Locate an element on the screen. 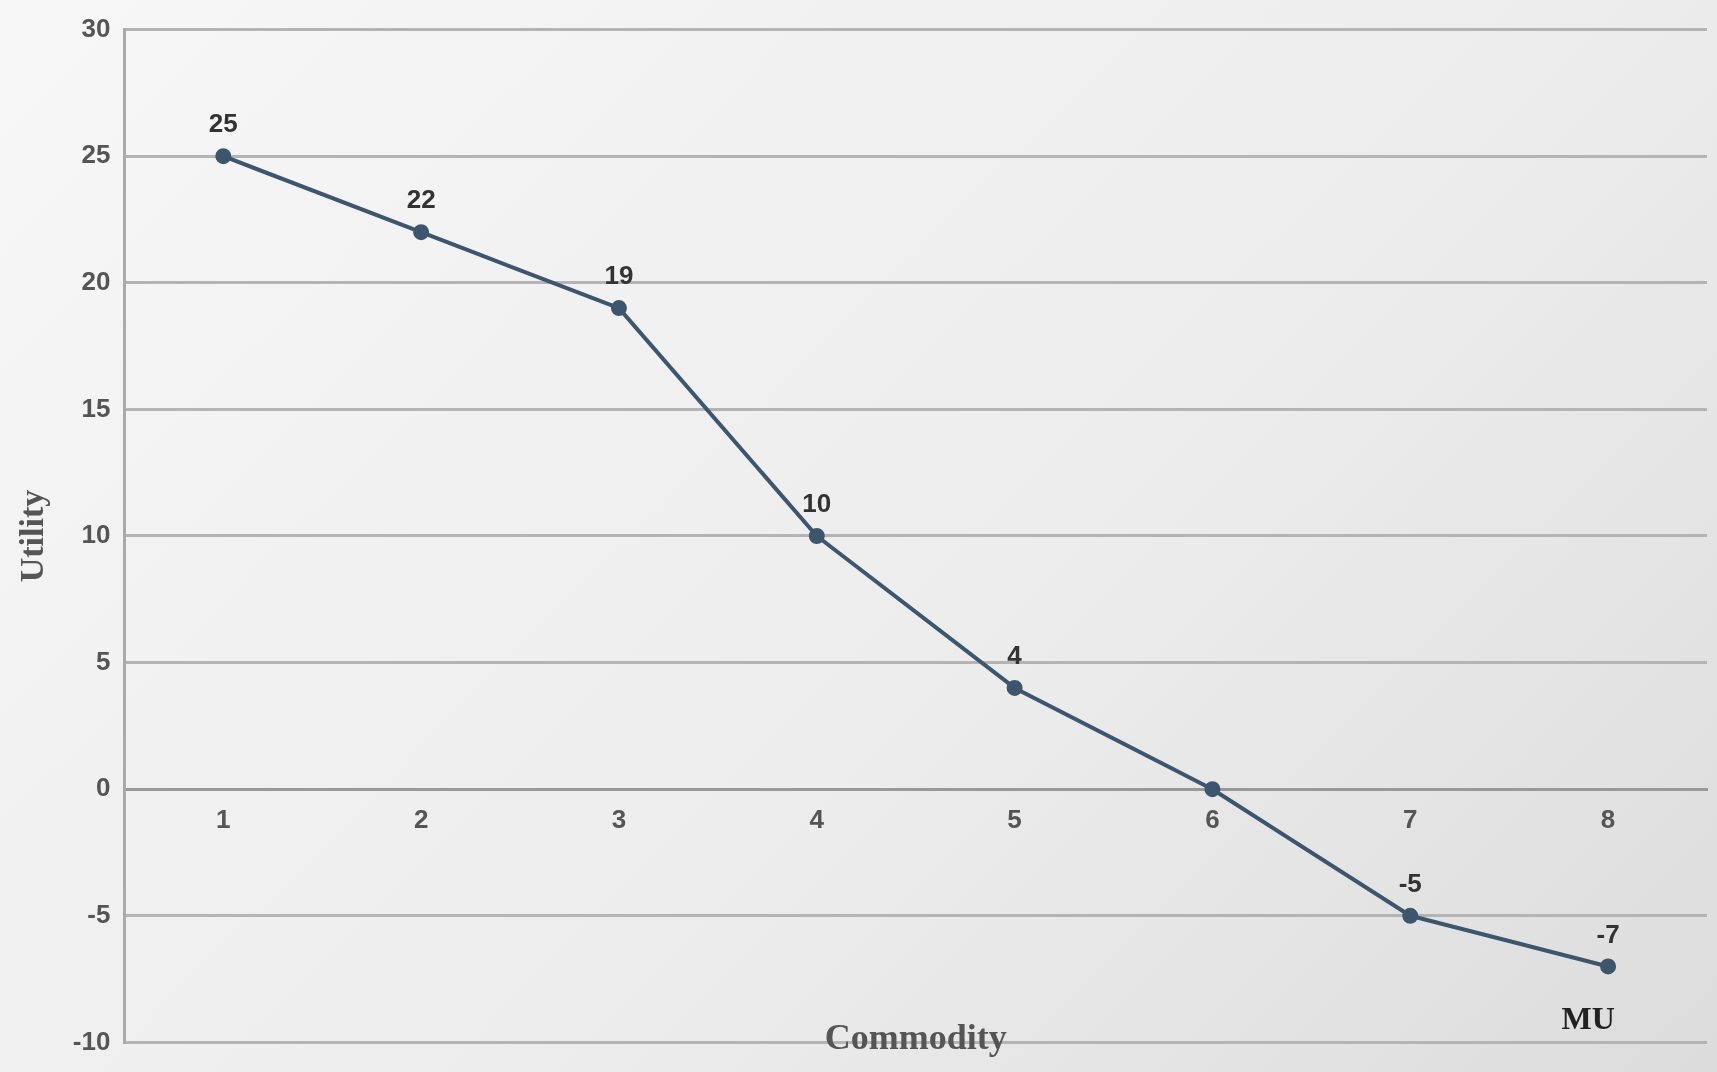  x-tick-label: 7 is located at coordinates (1410, 818).